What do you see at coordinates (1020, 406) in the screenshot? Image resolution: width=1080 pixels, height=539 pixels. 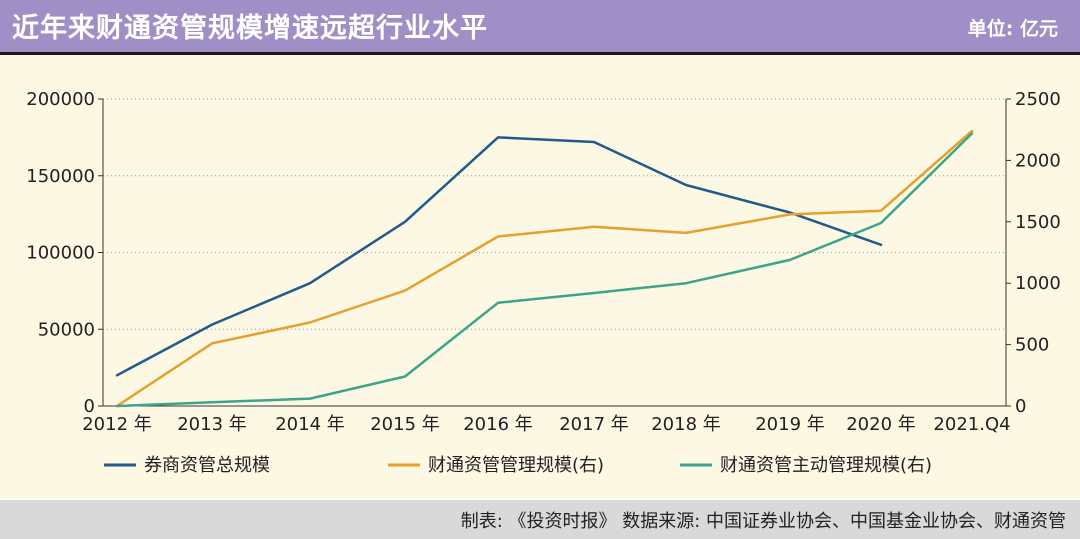 I see `y-right-tick-label: 0` at bounding box center [1020, 406].